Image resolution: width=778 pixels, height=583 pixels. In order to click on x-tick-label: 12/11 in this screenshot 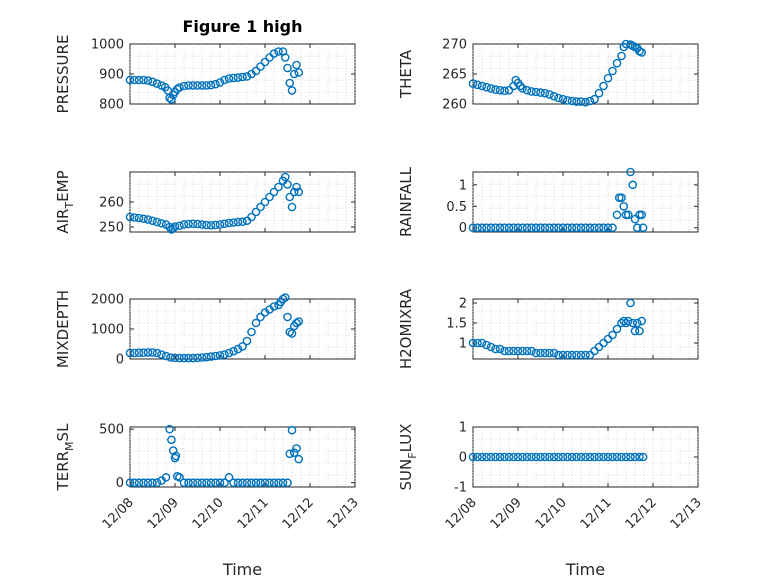, I will do `click(253, 513)`.